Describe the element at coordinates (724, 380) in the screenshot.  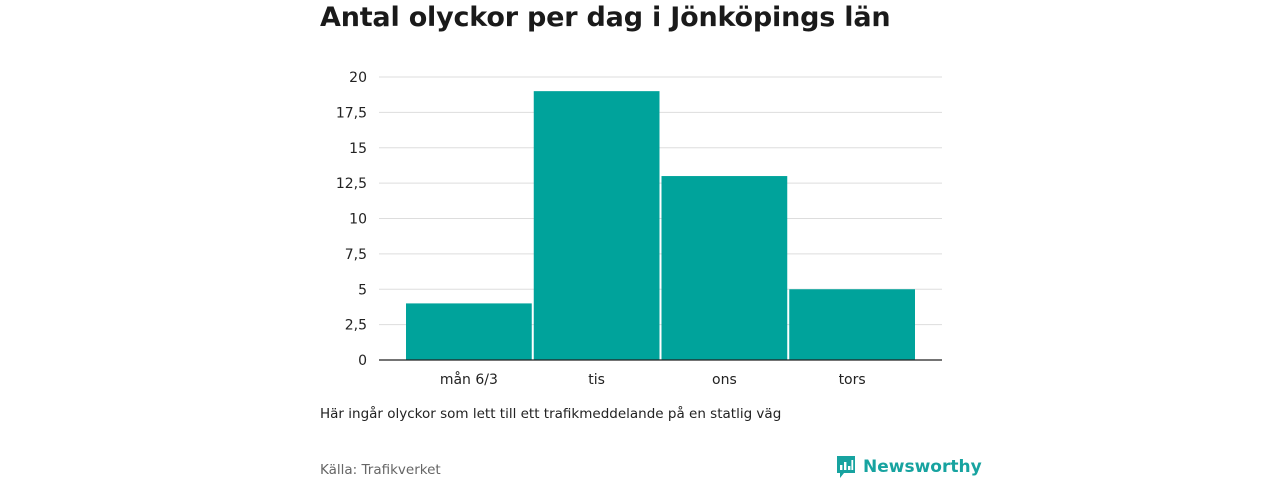
I see `x-tick-label: ons` at that location.